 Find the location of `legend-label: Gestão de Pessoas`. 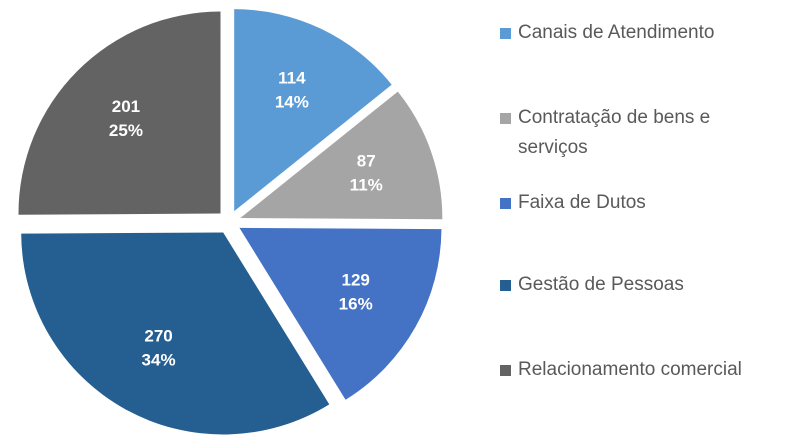

legend-label: Gestão de Pessoas is located at coordinates (601, 284).